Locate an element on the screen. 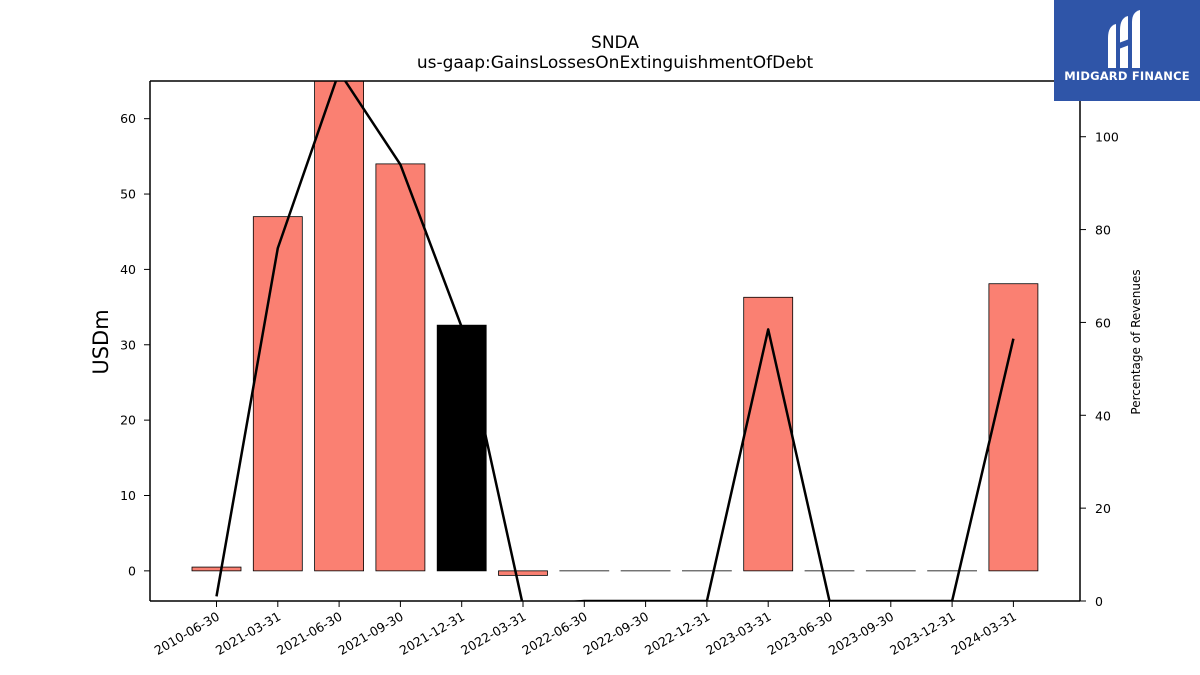 The image size is (1200, 675). x-tick-label: 2021-03-31 is located at coordinates (248, 633).